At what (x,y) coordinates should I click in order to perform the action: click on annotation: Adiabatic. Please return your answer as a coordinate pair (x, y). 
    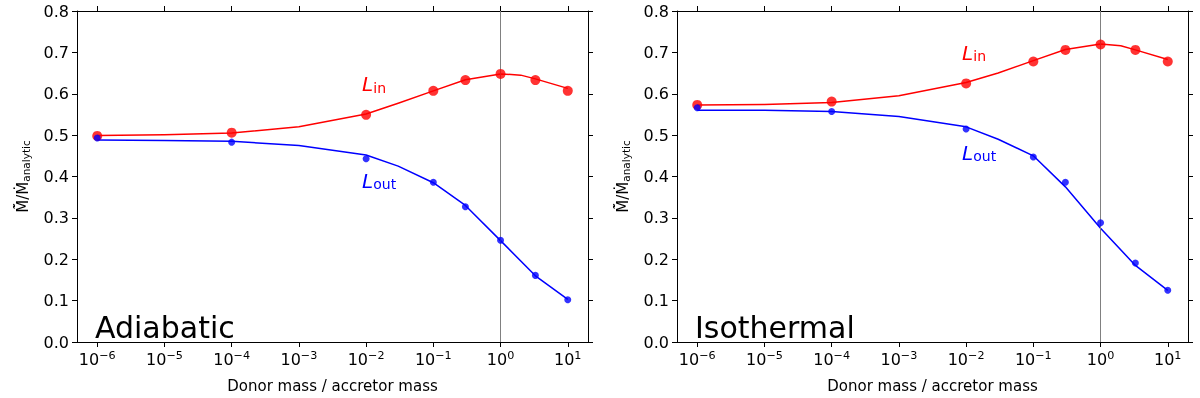
    Looking at the image, I should click on (165, 327).